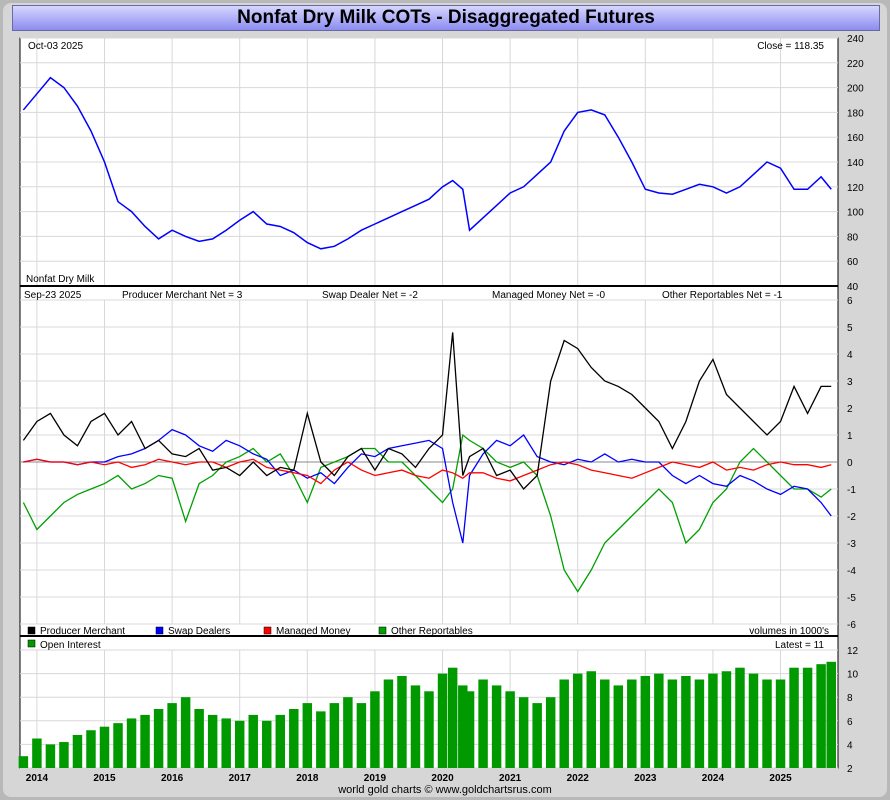 This screenshot has height=800, width=890. I want to click on y-tick-label: 10, so click(853, 675).